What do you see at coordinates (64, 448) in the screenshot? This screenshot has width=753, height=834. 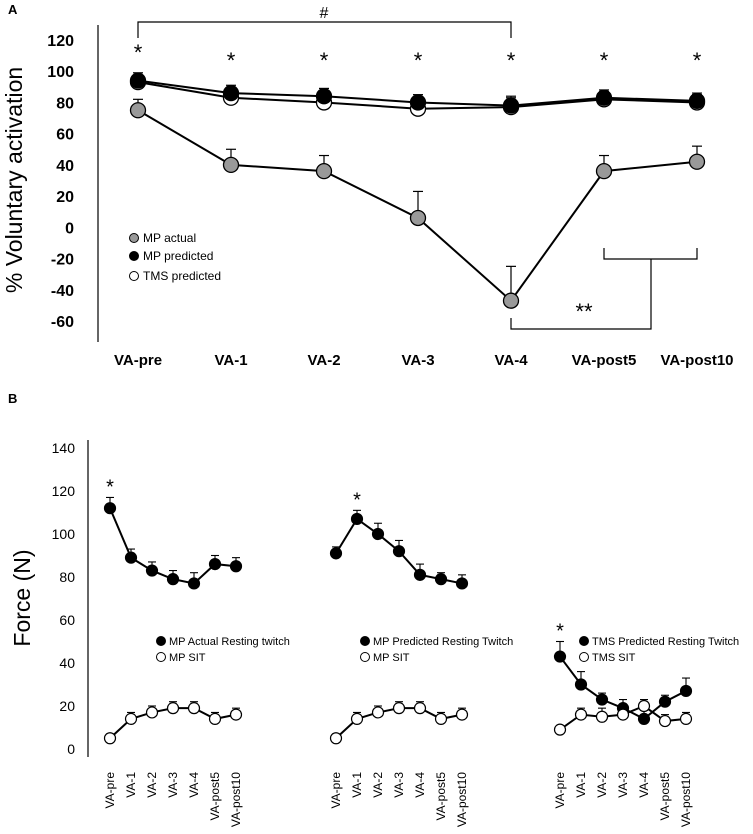 I see `y-tick-label: 140` at bounding box center [64, 448].